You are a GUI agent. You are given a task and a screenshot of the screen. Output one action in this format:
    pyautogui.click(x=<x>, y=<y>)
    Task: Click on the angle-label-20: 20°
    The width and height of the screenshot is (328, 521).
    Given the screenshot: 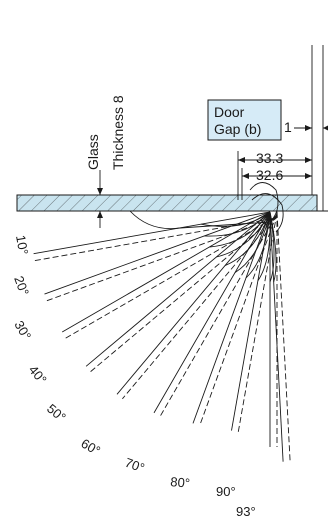 What is the action you would take?
    pyautogui.click(x=21, y=286)
    